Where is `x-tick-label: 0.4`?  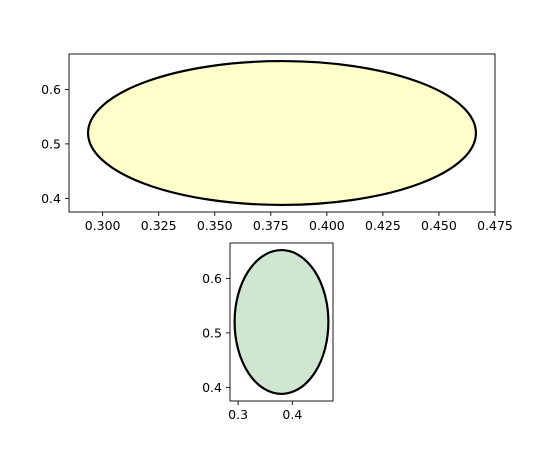 x-tick-label: 0.4 is located at coordinates (292, 414).